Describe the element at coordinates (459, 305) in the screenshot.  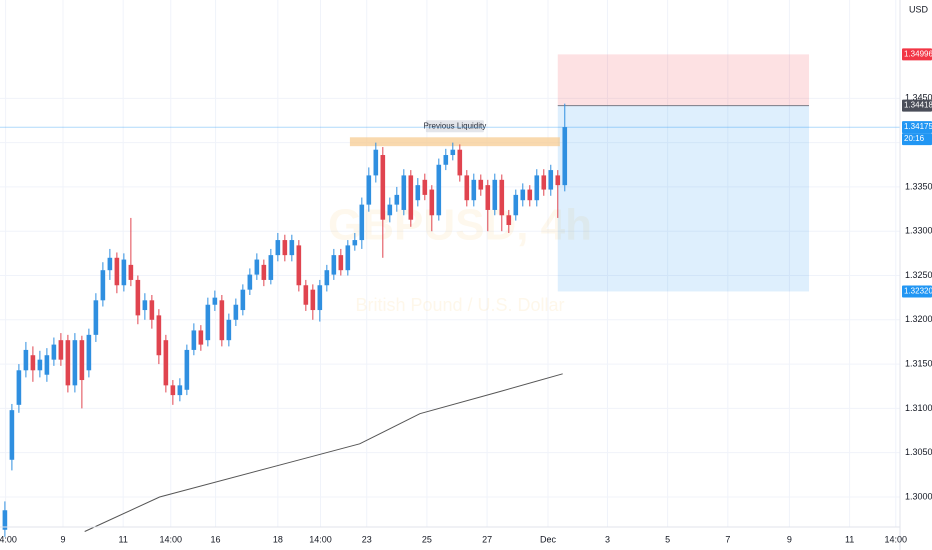
I see `watermark-subtitle: British Pound / U.S. Dollar` at that location.